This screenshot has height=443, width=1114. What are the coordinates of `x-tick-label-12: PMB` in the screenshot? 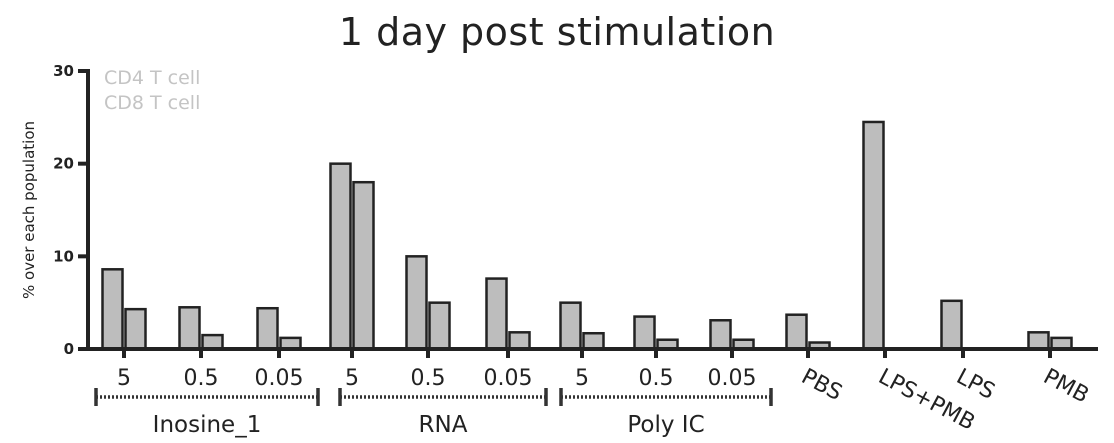 It's located at (1066, 386).